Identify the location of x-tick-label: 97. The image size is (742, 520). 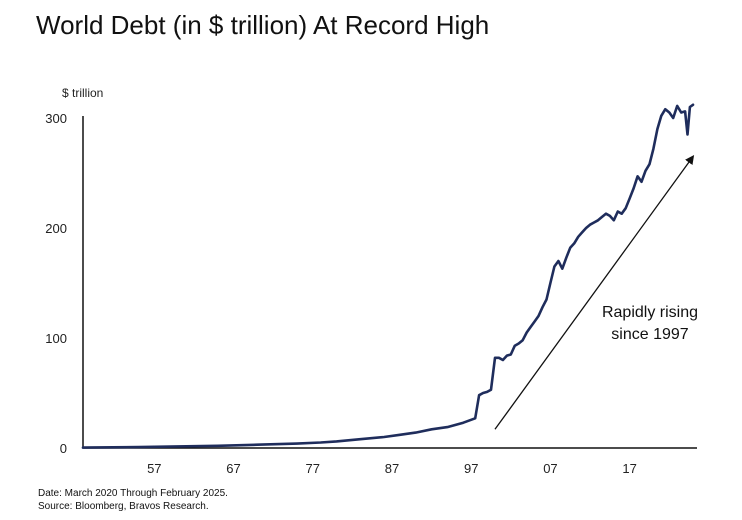
(471, 468).